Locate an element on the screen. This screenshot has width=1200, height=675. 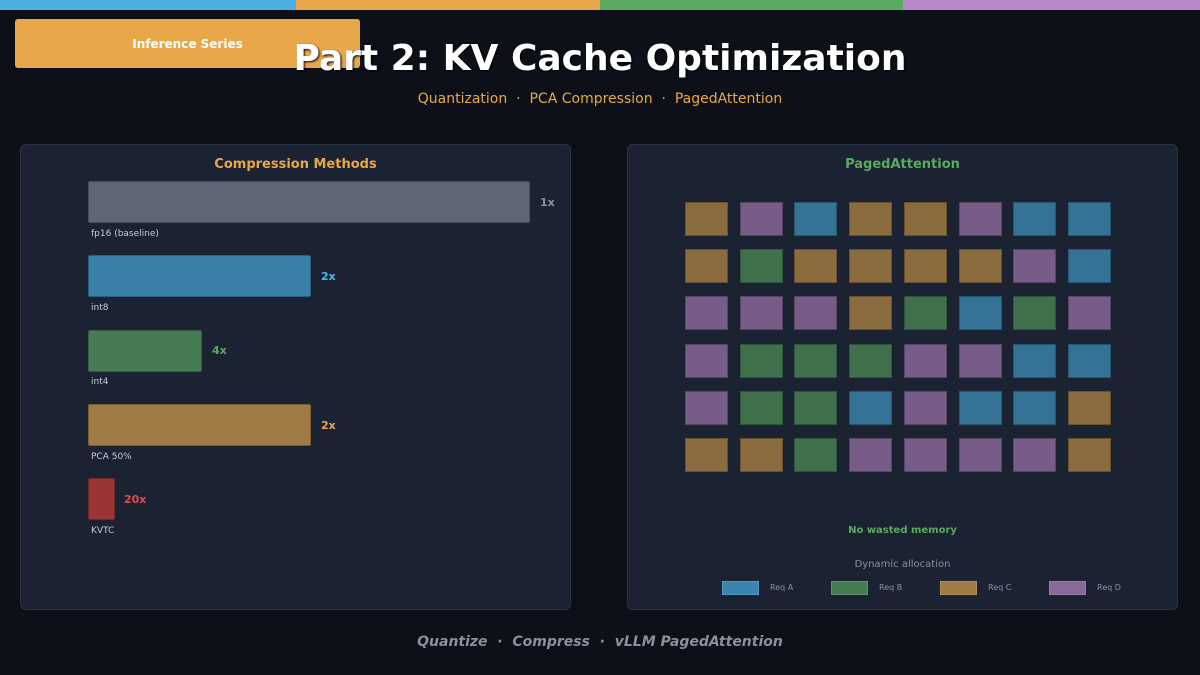
bar-kvtc is located at coordinates (101, 499).